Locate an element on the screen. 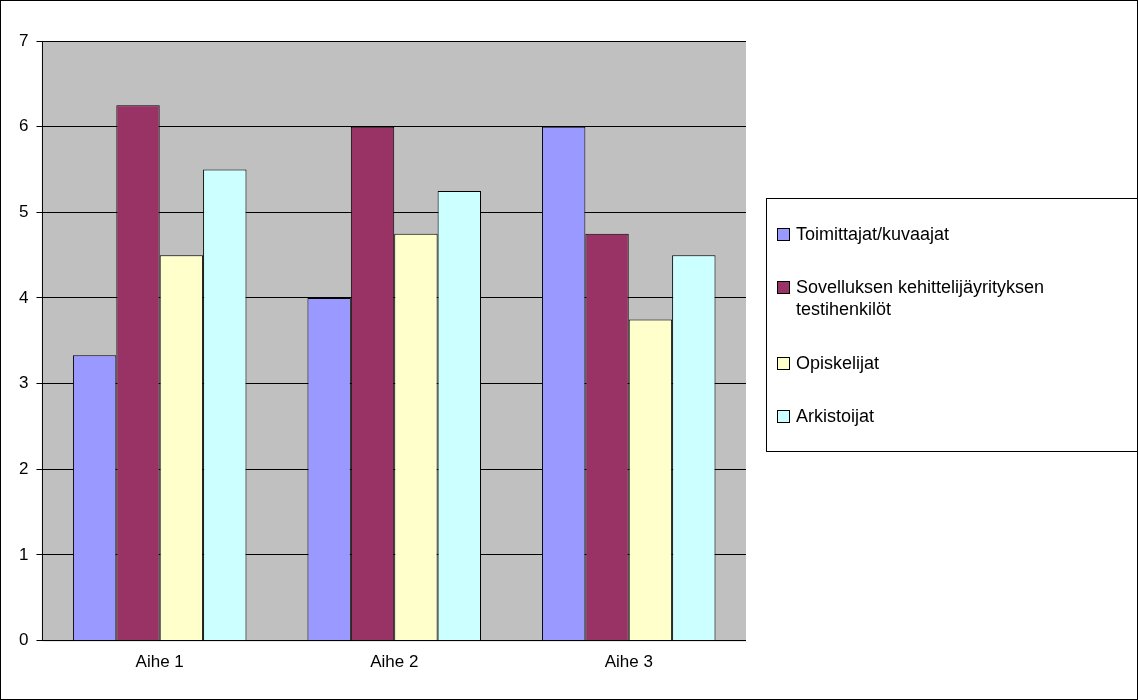  x-tick-label: Aihe 1 is located at coordinates (159, 662).